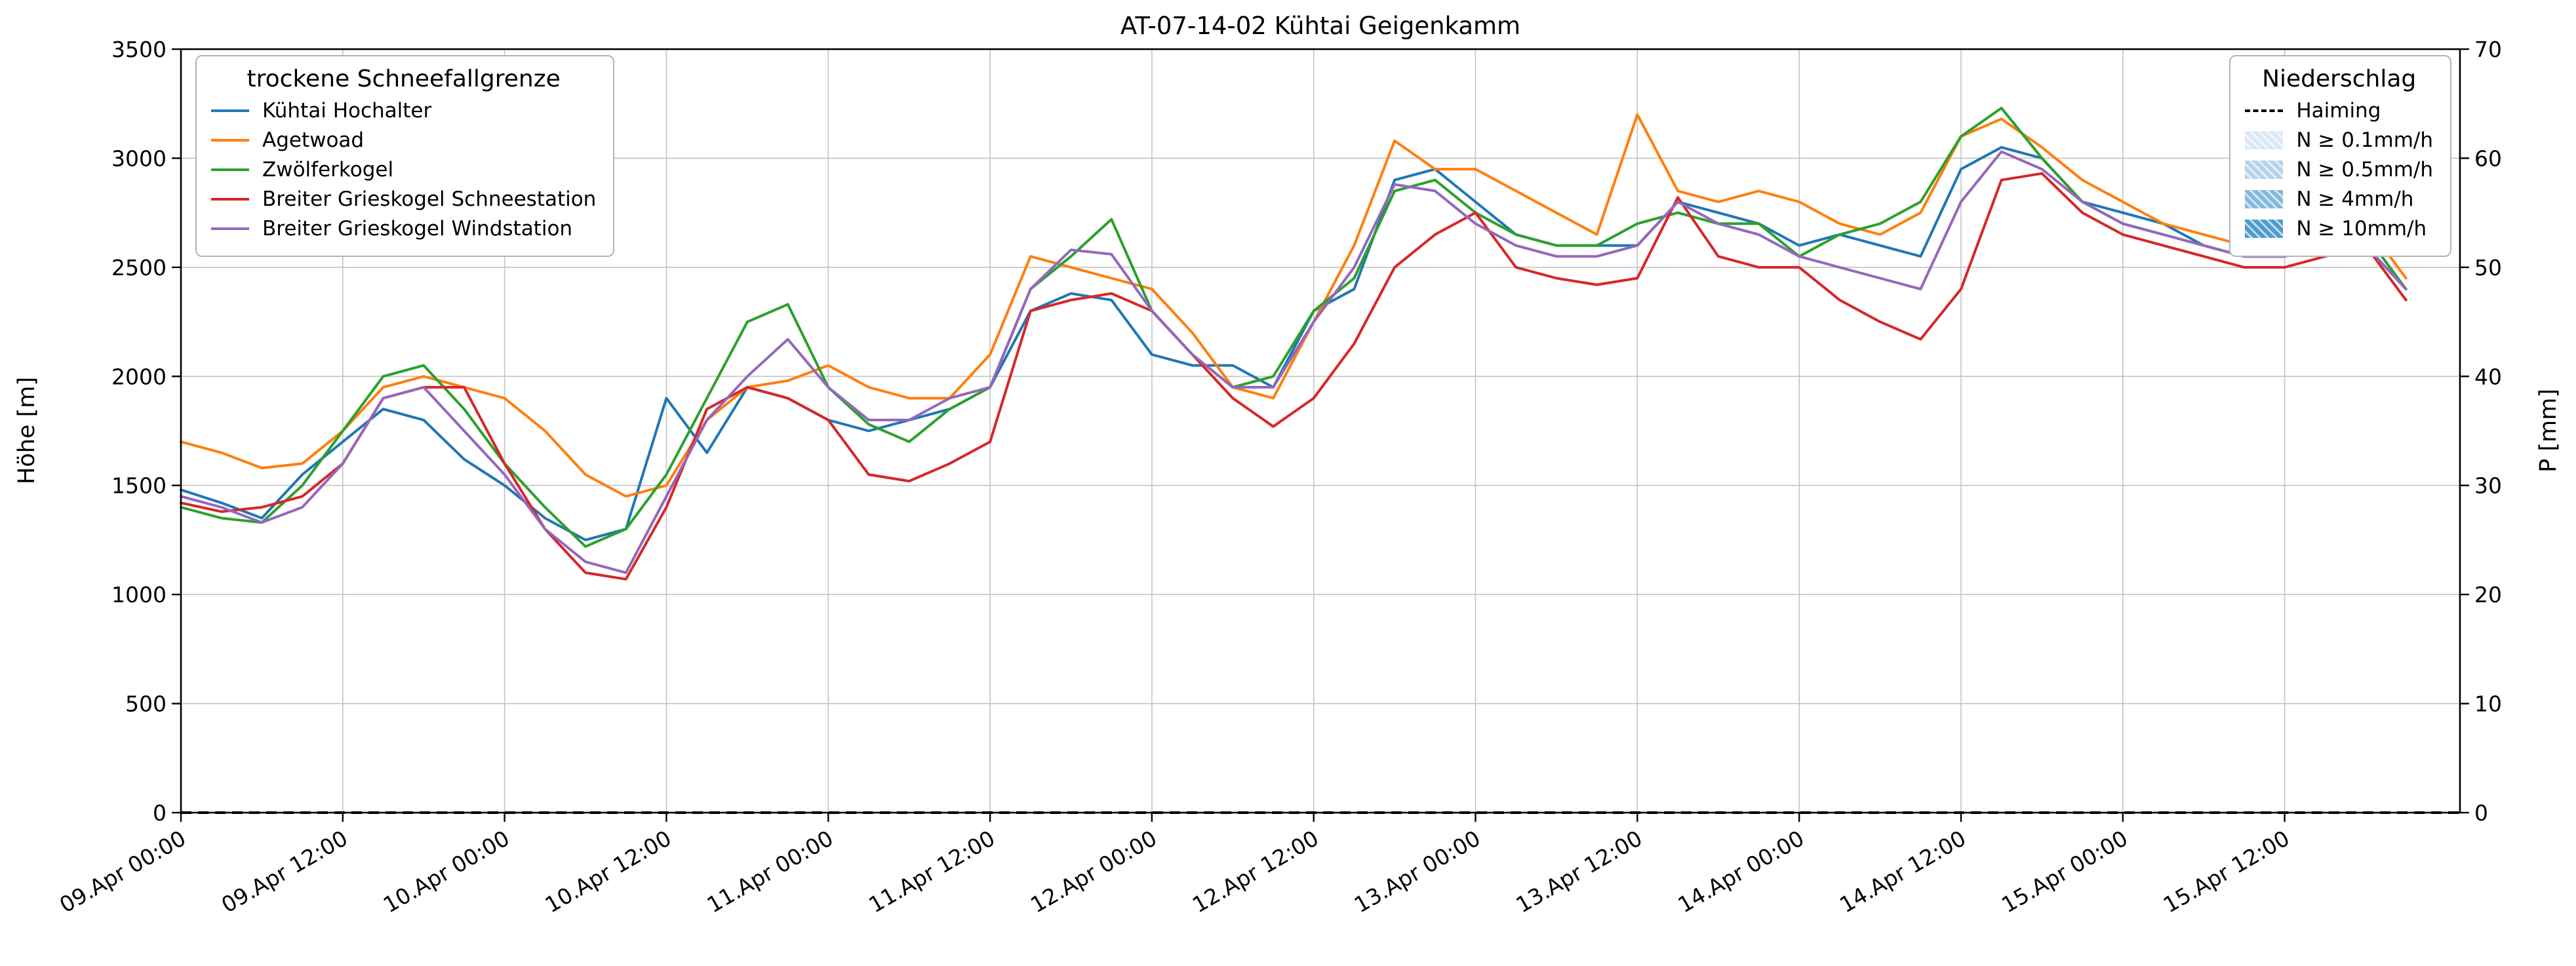 Image resolution: width=2576 pixels, height=966 pixels. Describe the element at coordinates (1740, 871) in the screenshot. I see `x-tick-label: 14.Apr 00:00` at that location.